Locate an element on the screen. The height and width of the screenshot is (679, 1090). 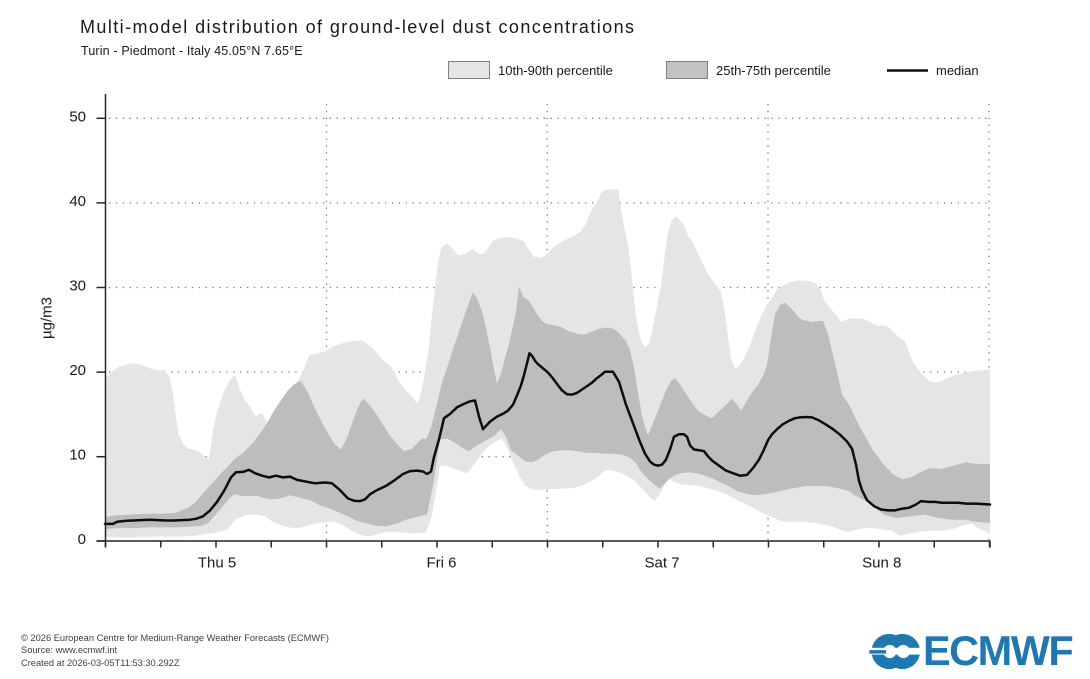
svg-text: Thu 5 is located at coordinates (217, 563).